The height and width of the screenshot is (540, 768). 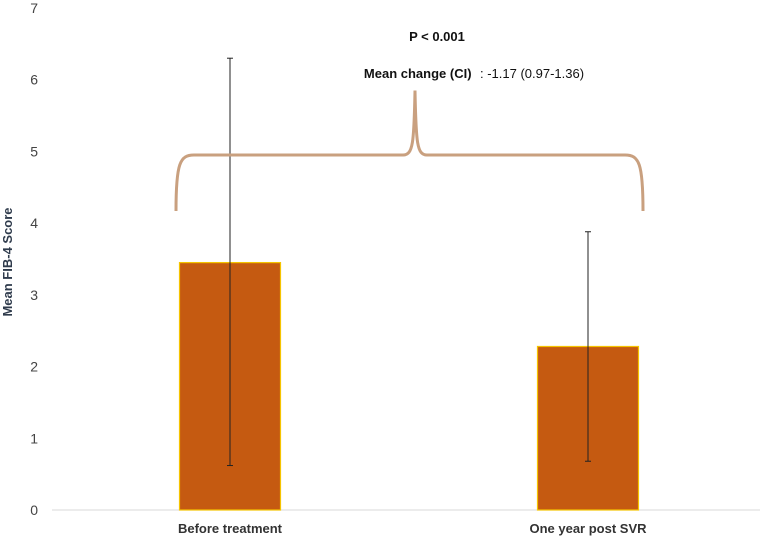 What do you see at coordinates (474, 73) in the screenshot?
I see `mean-change-annotation: Mean change (CI) : -1.17 (0.97-1.36)` at bounding box center [474, 73].